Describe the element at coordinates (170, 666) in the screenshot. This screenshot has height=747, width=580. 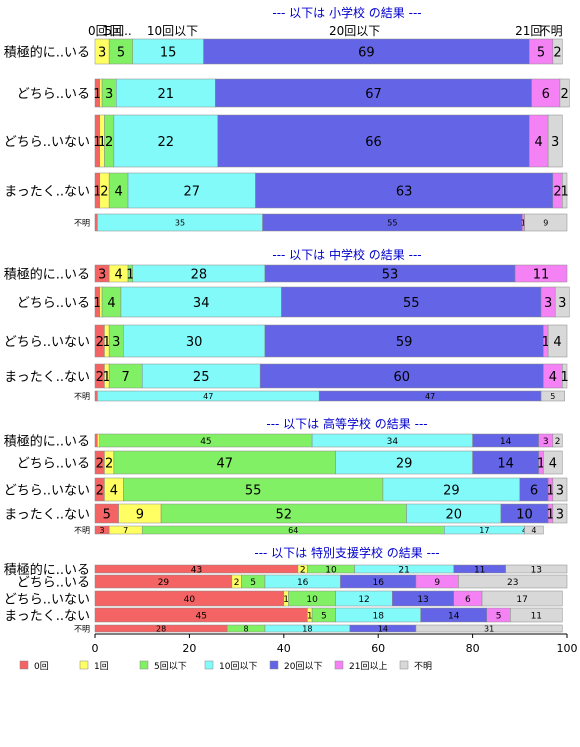
I see `legend-label: 5回以下` at that location.